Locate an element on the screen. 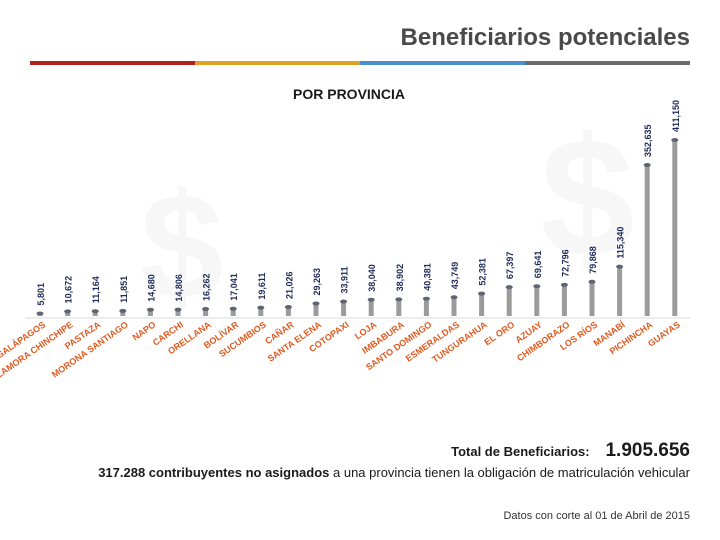  value-label: 14,806 is located at coordinates (179, 288).